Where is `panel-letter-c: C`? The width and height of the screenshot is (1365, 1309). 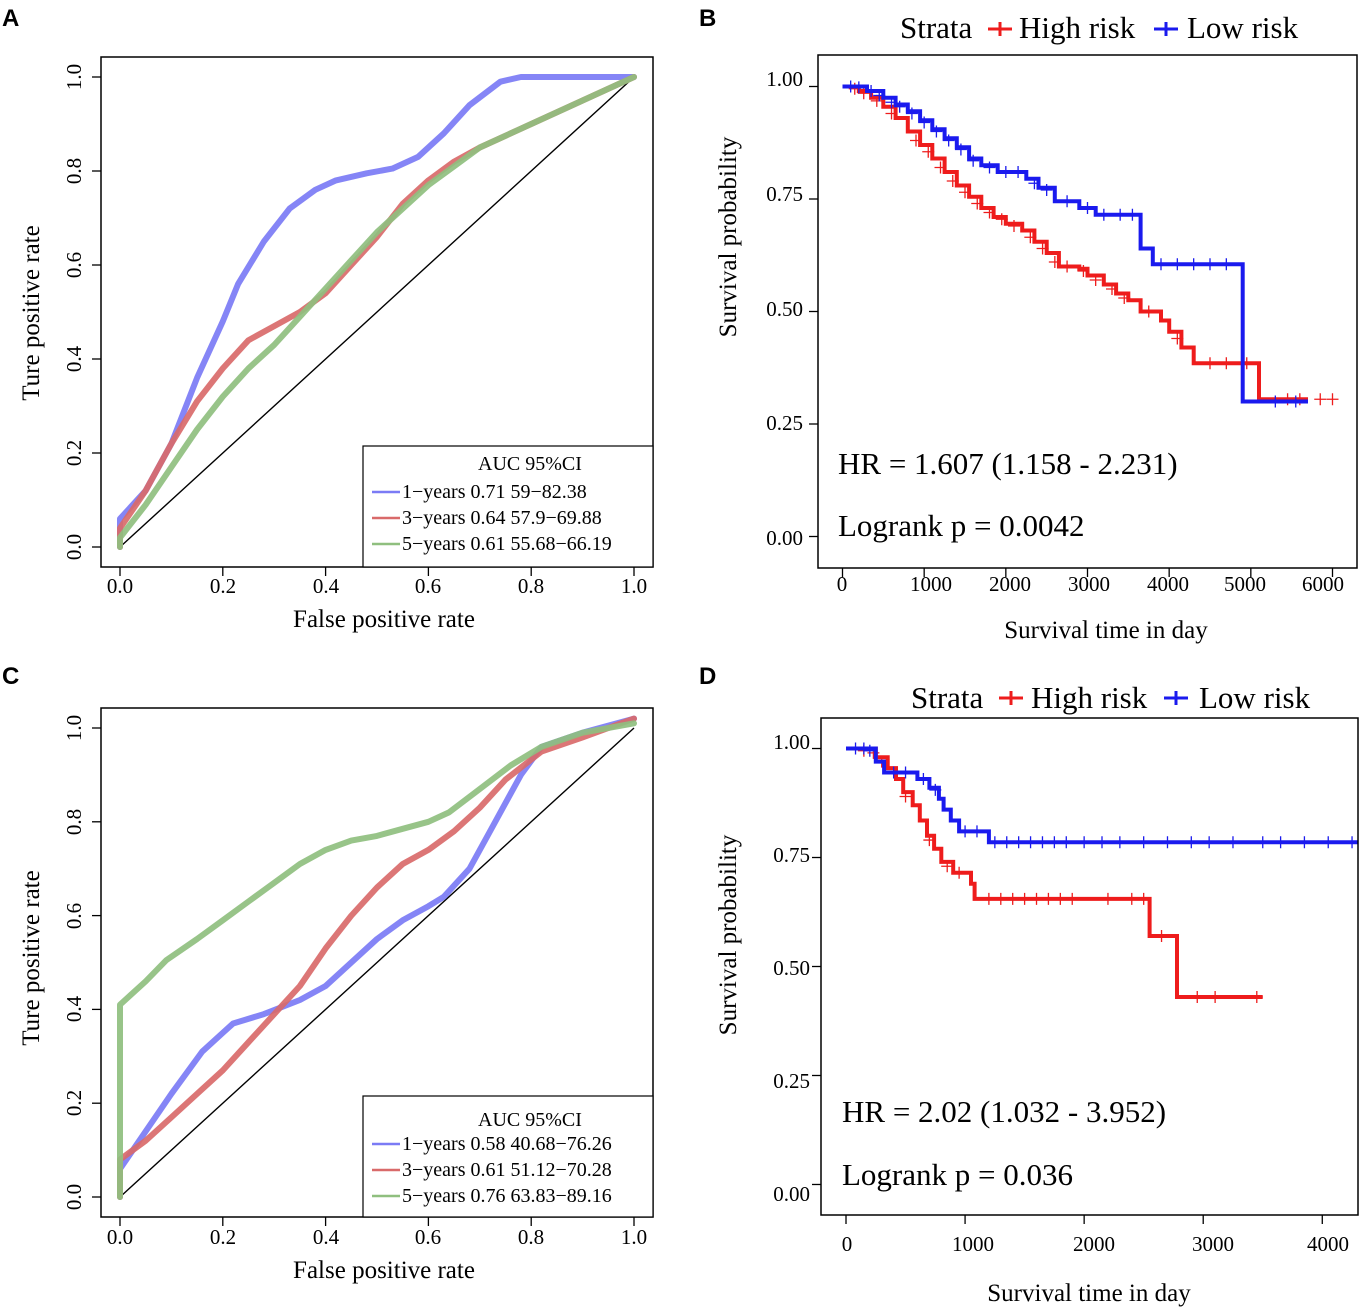 panel-letter-c: C is located at coordinates (10, 676).